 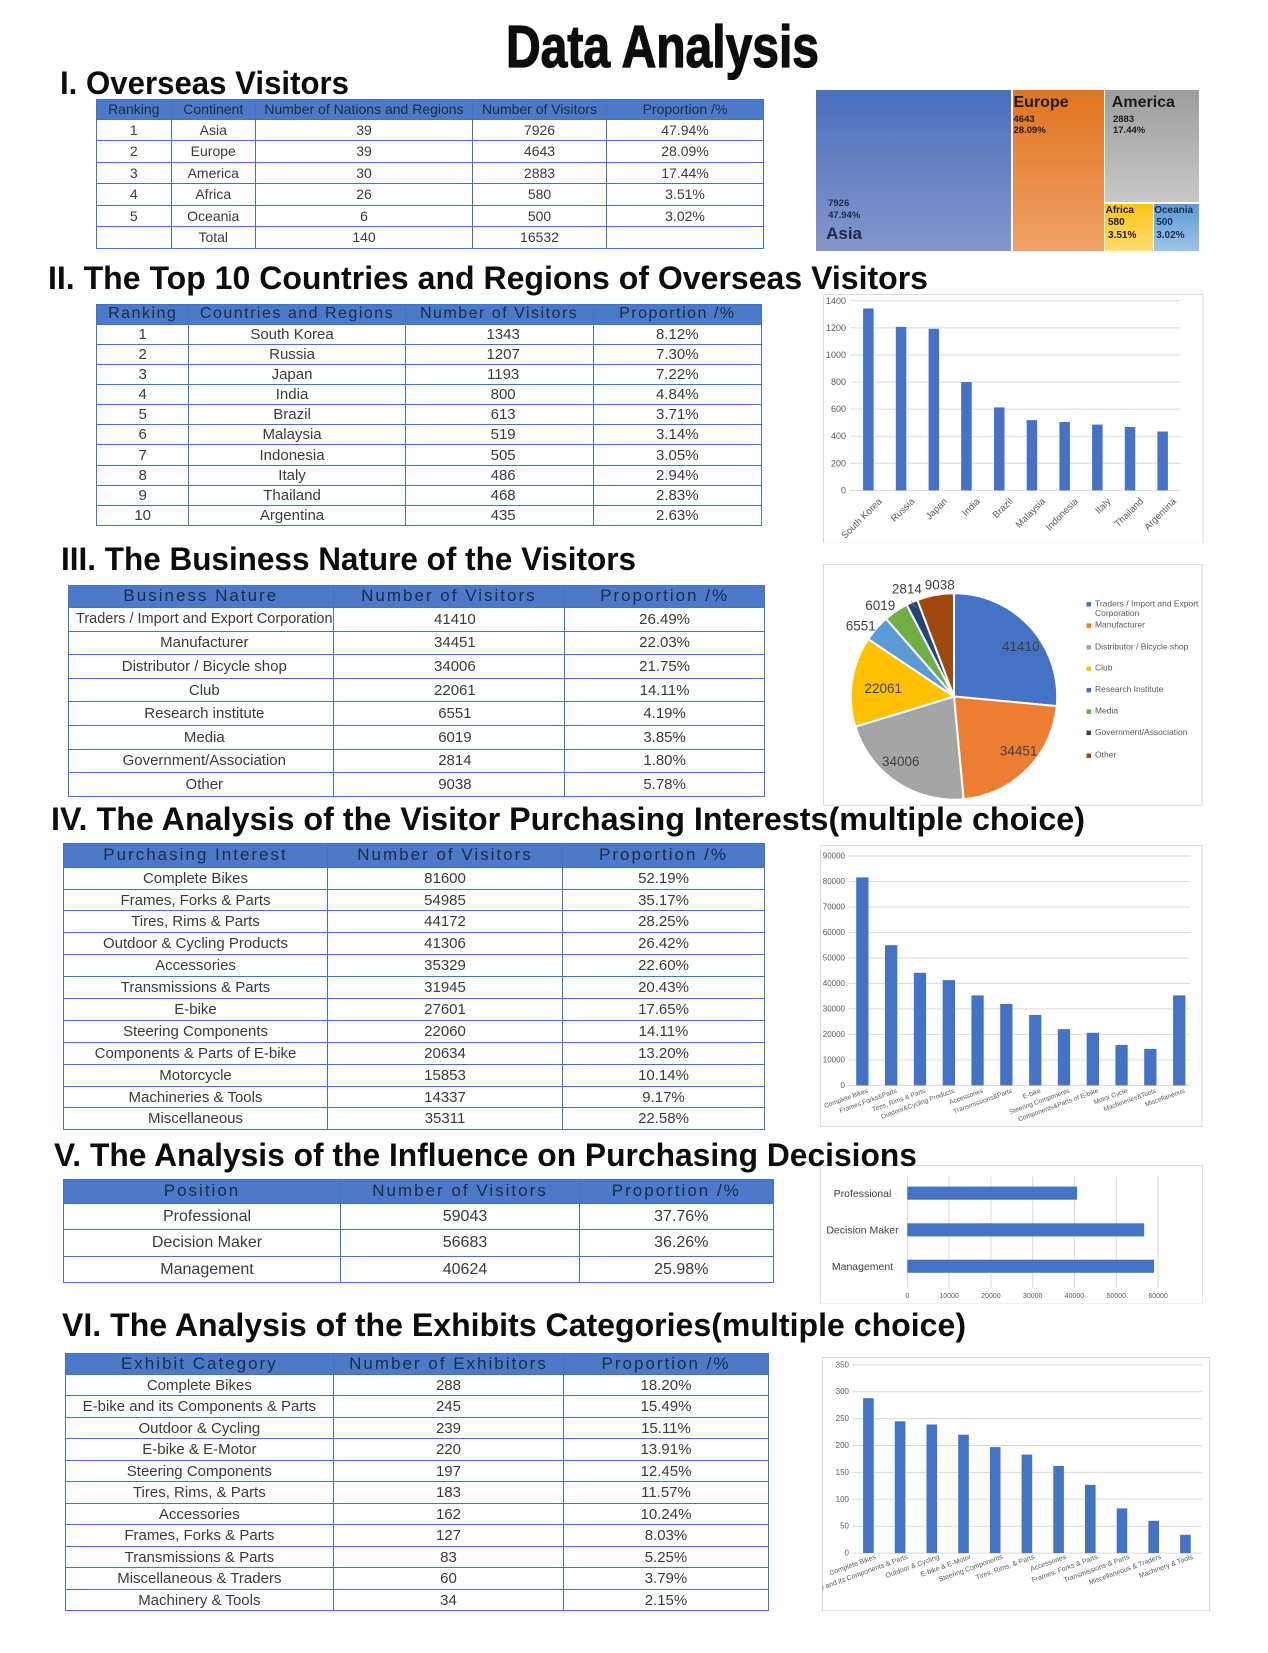 I want to click on svg-text: 50, so click(x=844, y=1525).